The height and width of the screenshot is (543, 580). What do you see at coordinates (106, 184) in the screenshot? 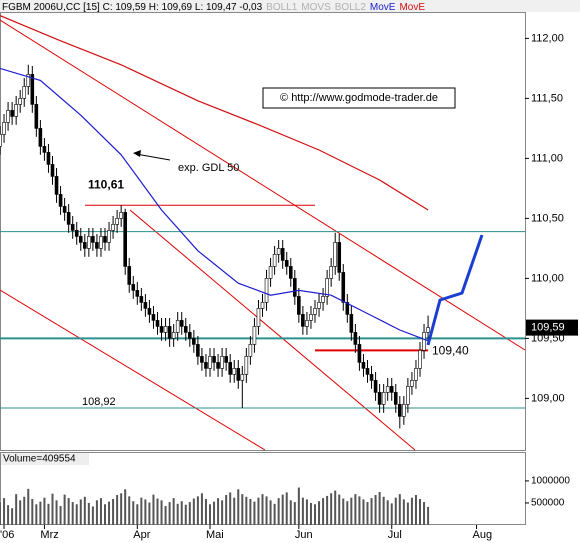
I see `level-label: 110,61` at bounding box center [106, 184].